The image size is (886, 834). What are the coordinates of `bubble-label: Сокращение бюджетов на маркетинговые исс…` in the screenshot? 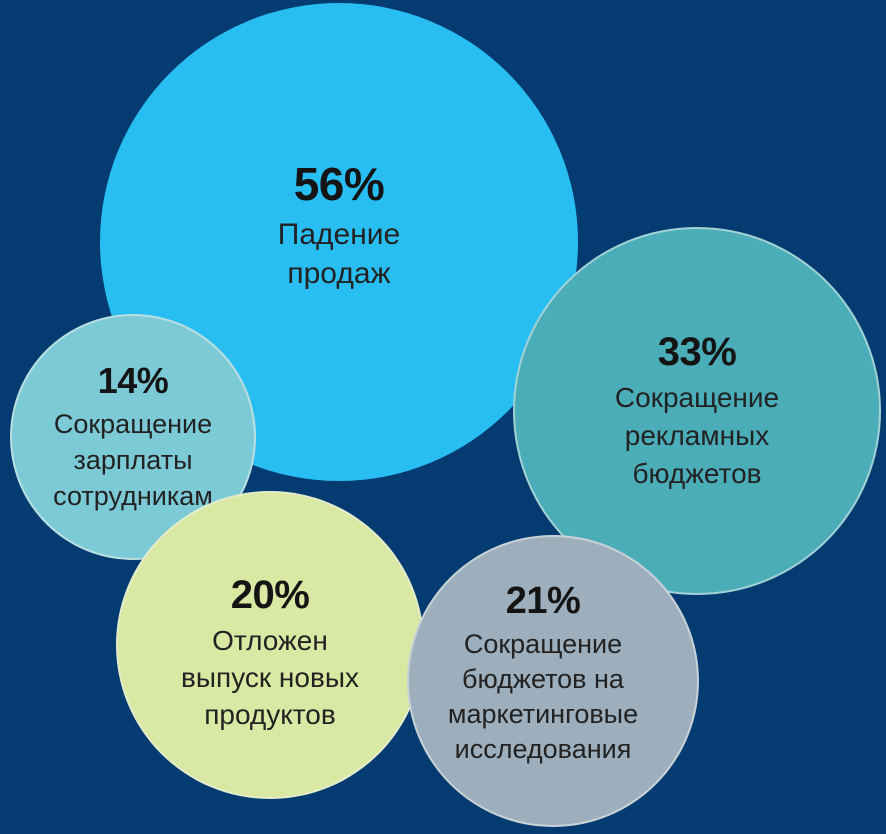 It's located at (543, 697).